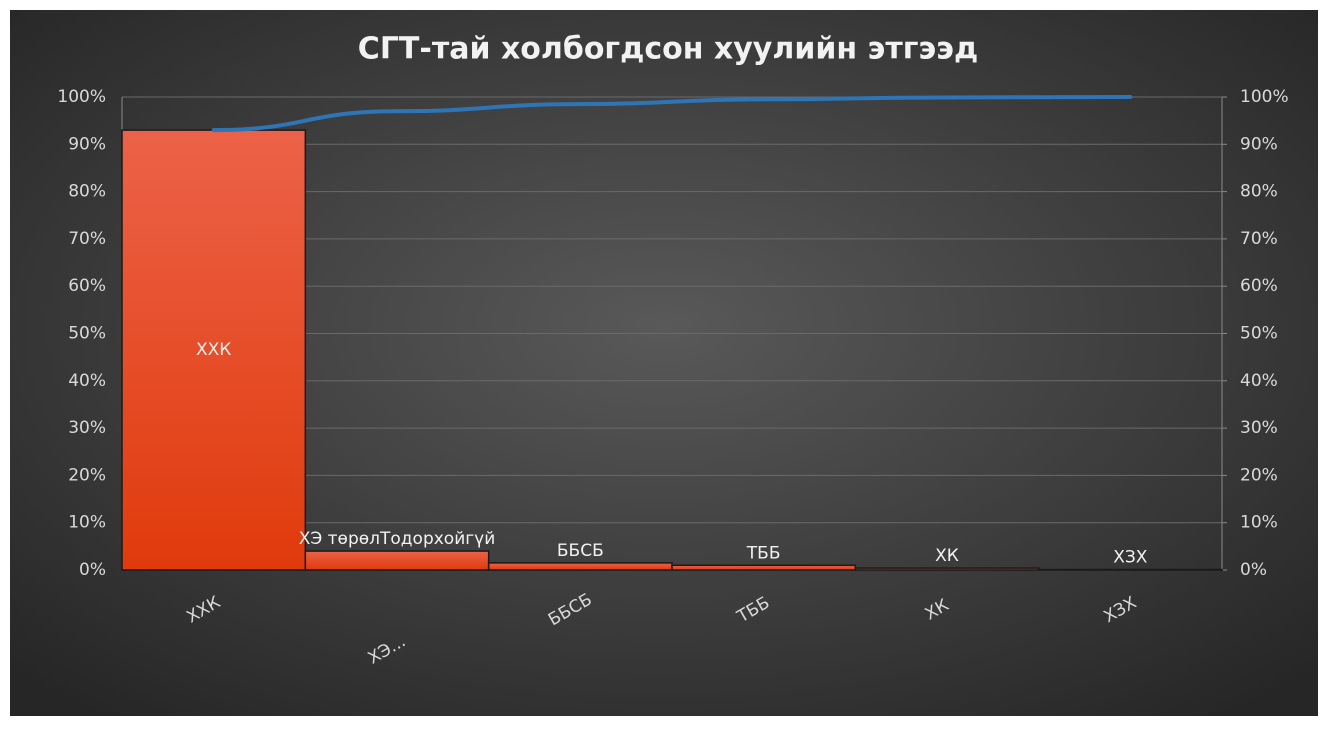 The height and width of the screenshot is (740, 1326). What do you see at coordinates (87, 144) in the screenshot?
I see `y-tick-label: 90%` at bounding box center [87, 144].